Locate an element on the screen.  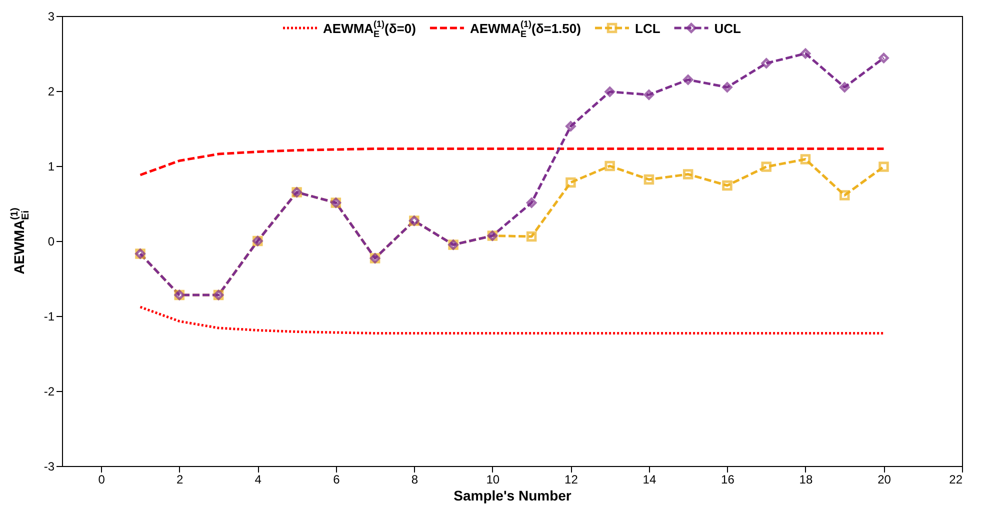
y-tick-label: -2 is located at coordinates (49, 391).